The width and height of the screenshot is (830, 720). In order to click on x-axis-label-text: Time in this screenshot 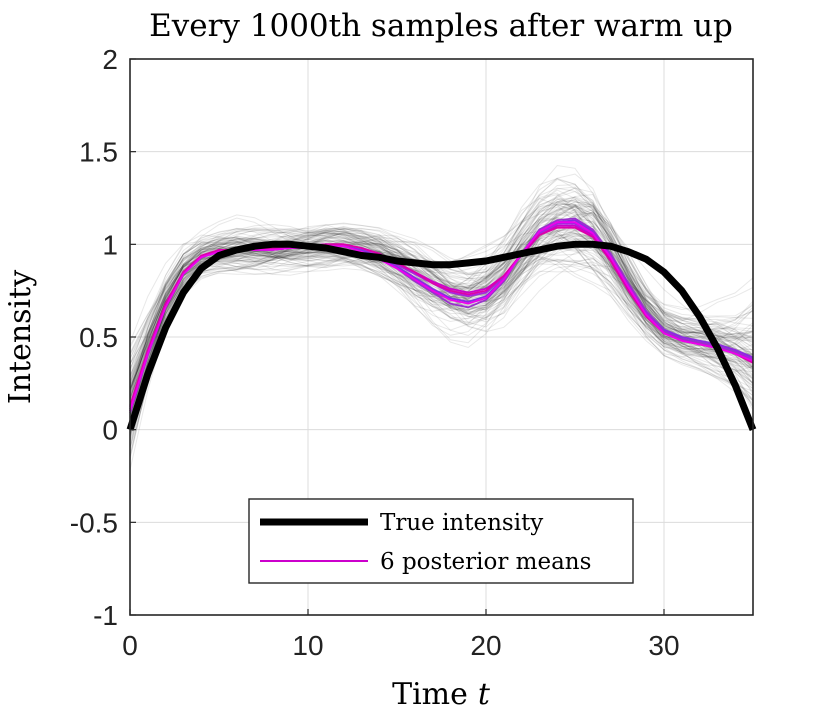, I will do `click(430, 694)`.